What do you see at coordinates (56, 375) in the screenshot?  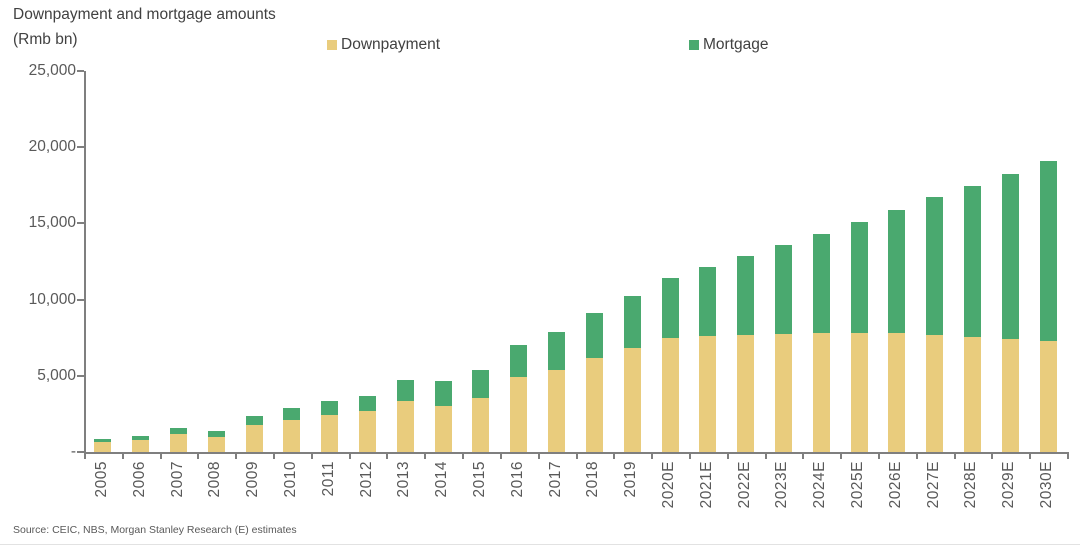 I see `y-axis-tick-label: 5,000` at bounding box center [56, 375].